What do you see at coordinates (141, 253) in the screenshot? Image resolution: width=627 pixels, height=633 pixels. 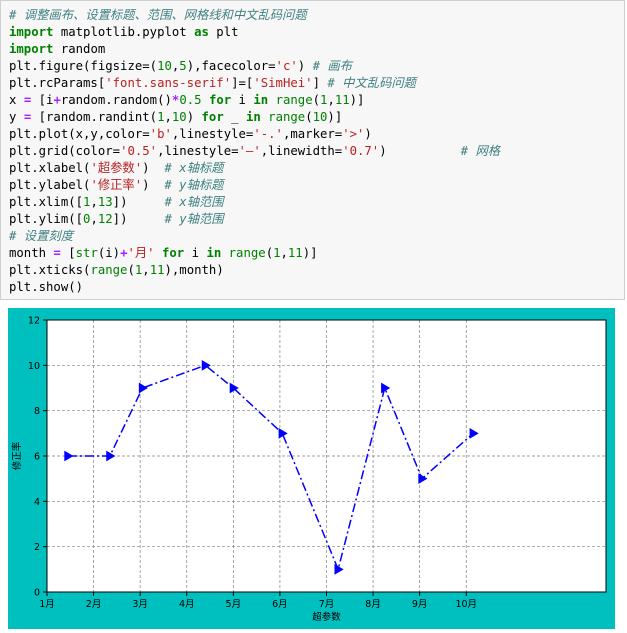 I see `code-token: '月'` at bounding box center [141, 253].